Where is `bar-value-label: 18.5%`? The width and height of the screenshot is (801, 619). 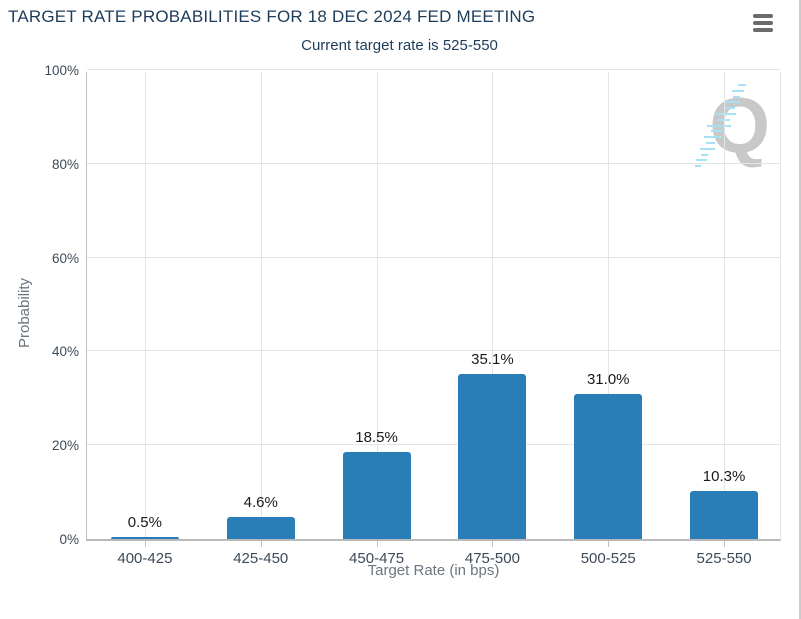
bar-value-label: 18.5% is located at coordinates (376, 438).